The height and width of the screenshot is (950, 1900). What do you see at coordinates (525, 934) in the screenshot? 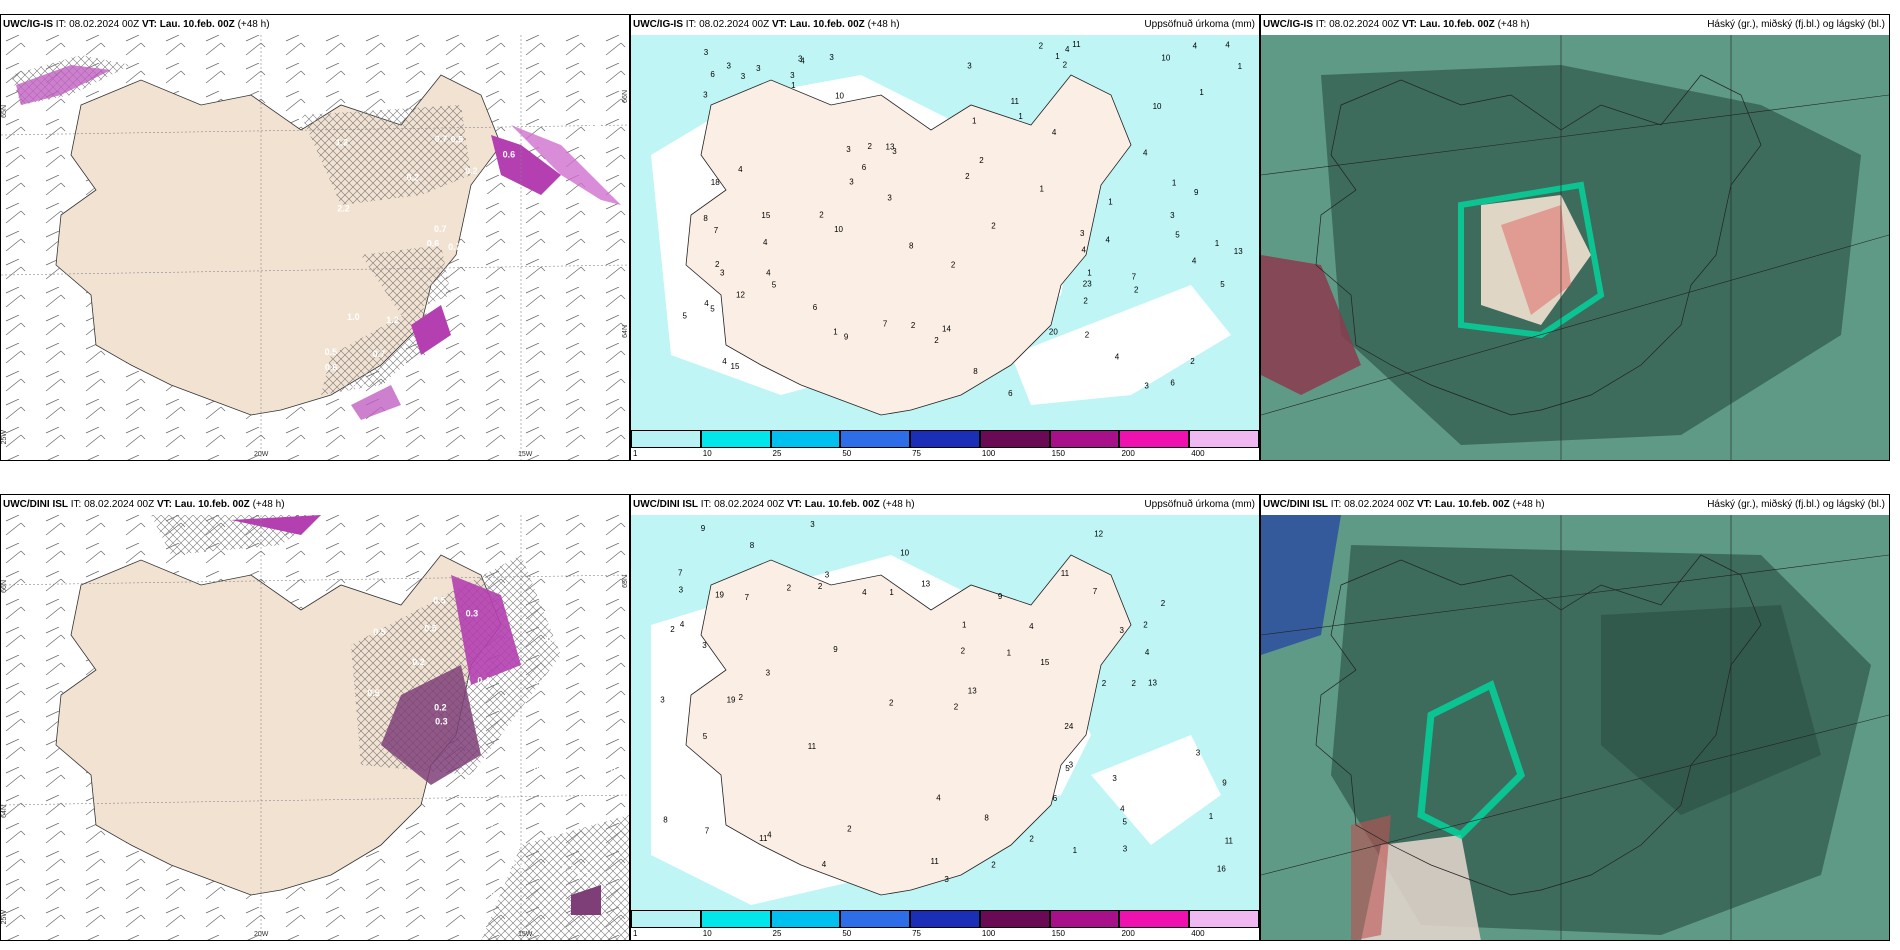
I see `axis-15w: 15W` at bounding box center [525, 934].